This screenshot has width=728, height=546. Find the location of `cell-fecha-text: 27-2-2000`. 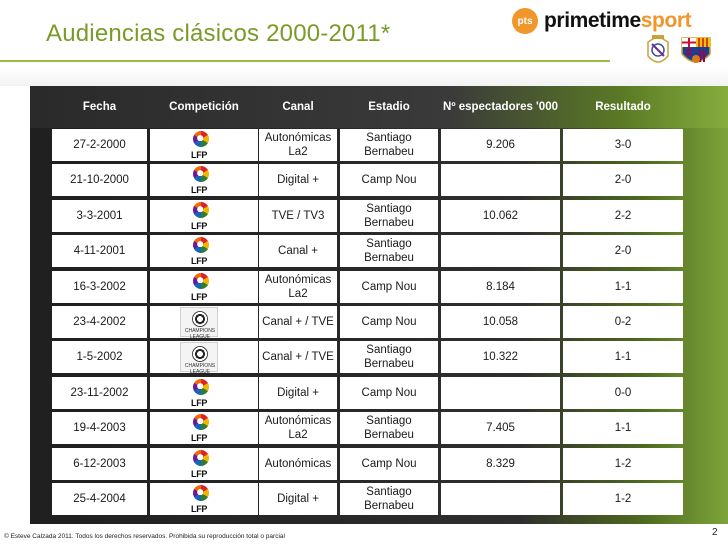

cell-fecha-text: 27-2-2000 is located at coordinates (99, 145).